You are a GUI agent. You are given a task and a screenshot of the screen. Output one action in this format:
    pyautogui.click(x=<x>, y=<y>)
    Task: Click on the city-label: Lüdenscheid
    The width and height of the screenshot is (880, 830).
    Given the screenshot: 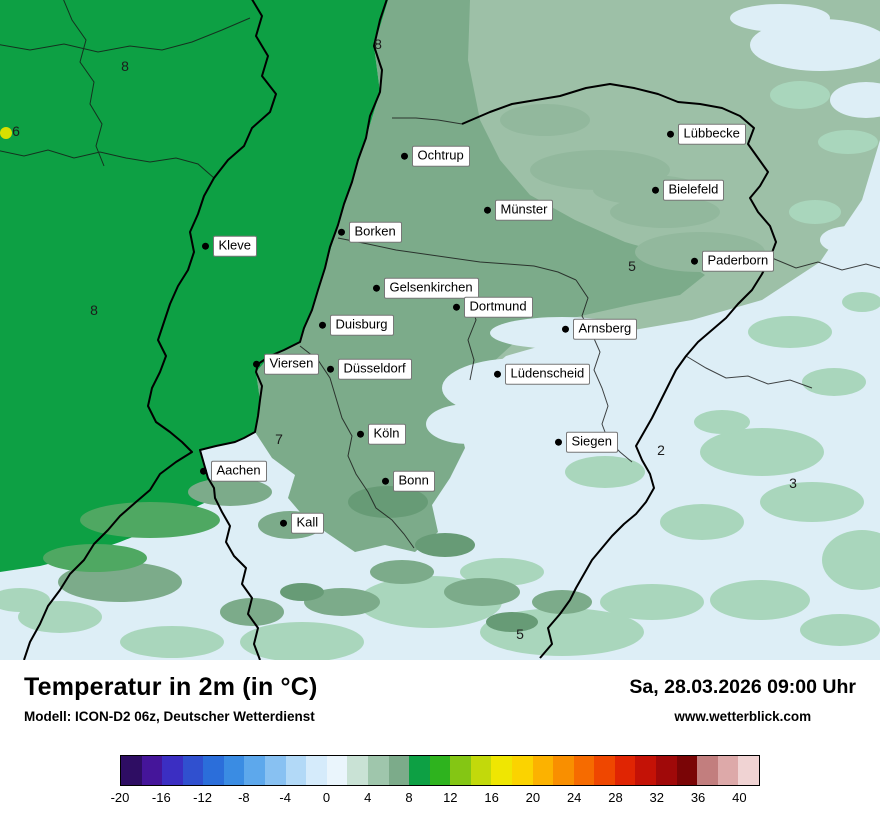 What is the action you would take?
    pyautogui.click(x=547, y=374)
    